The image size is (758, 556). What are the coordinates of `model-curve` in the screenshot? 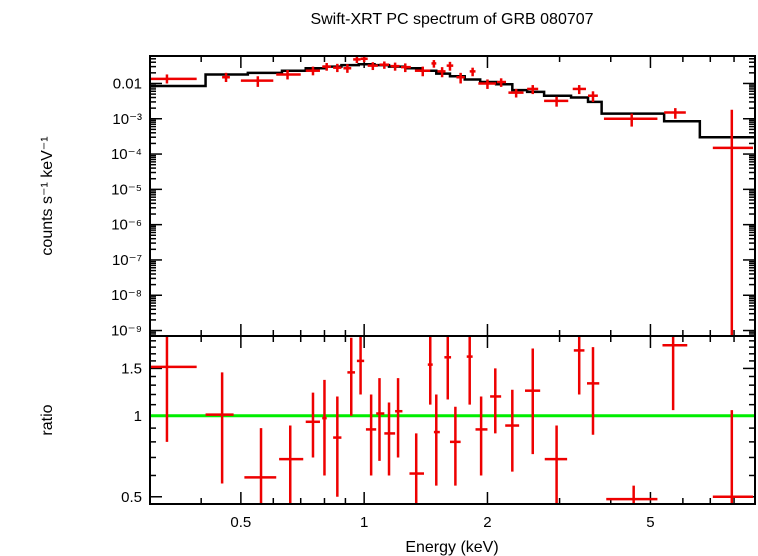 It's located at (452, 101).